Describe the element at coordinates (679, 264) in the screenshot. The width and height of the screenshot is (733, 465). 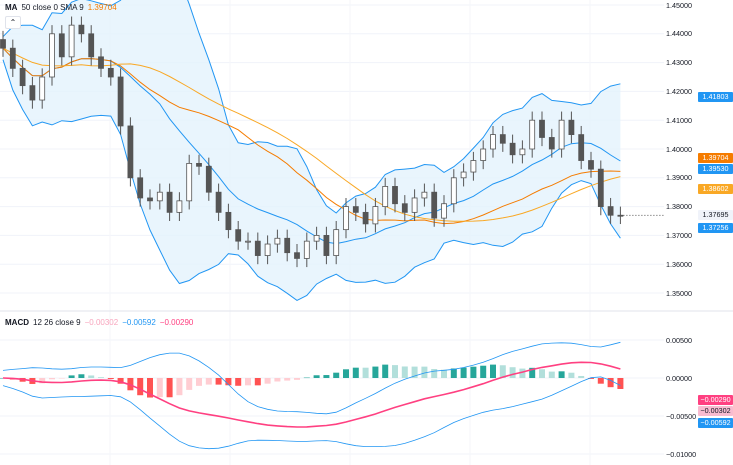
I see `price-axis-tick: 1.36000` at that location.